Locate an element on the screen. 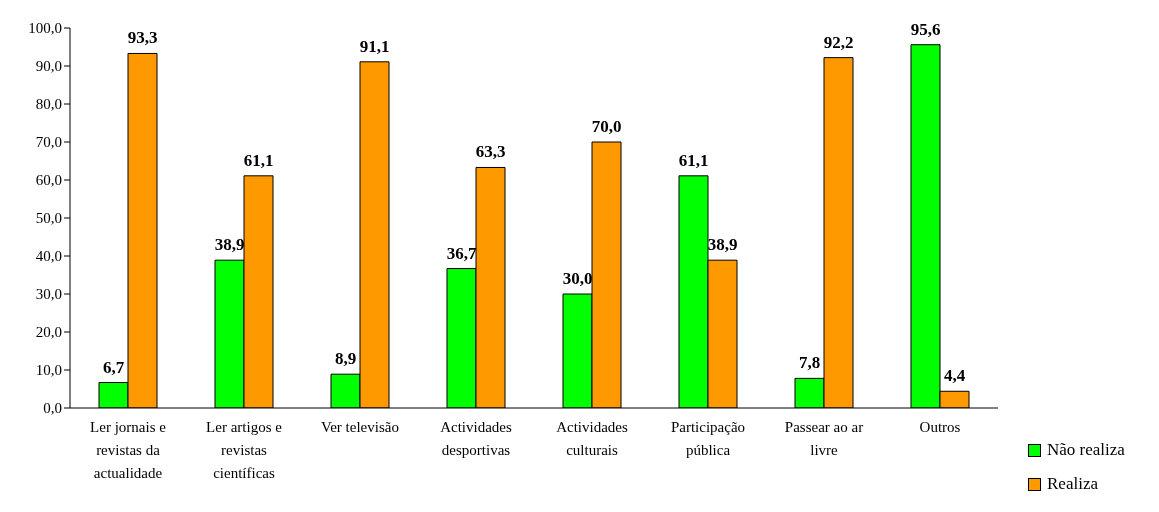 The width and height of the screenshot is (1159, 512). y-tick-label: 70,0 is located at coordinates (48, 142).